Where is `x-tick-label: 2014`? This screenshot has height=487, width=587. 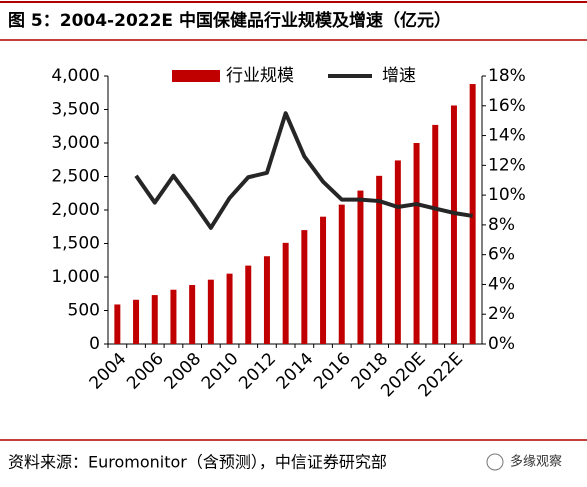 x-tick-label: 2014 is located at coordinates (295, 371).